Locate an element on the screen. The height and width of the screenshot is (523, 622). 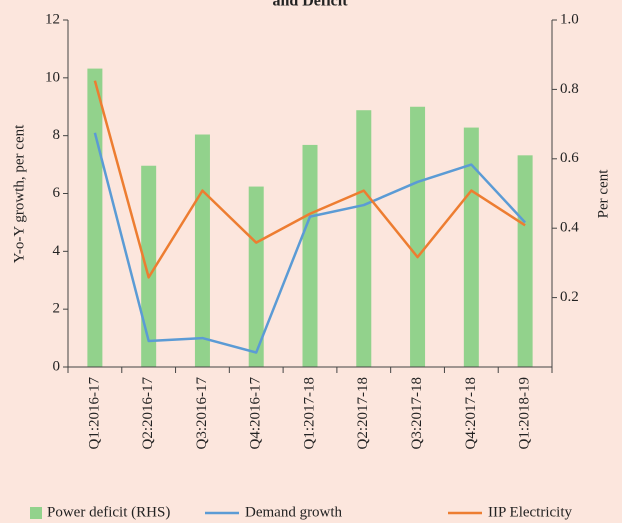
y-tick-label: 12 is located at coordinates (52, 19).